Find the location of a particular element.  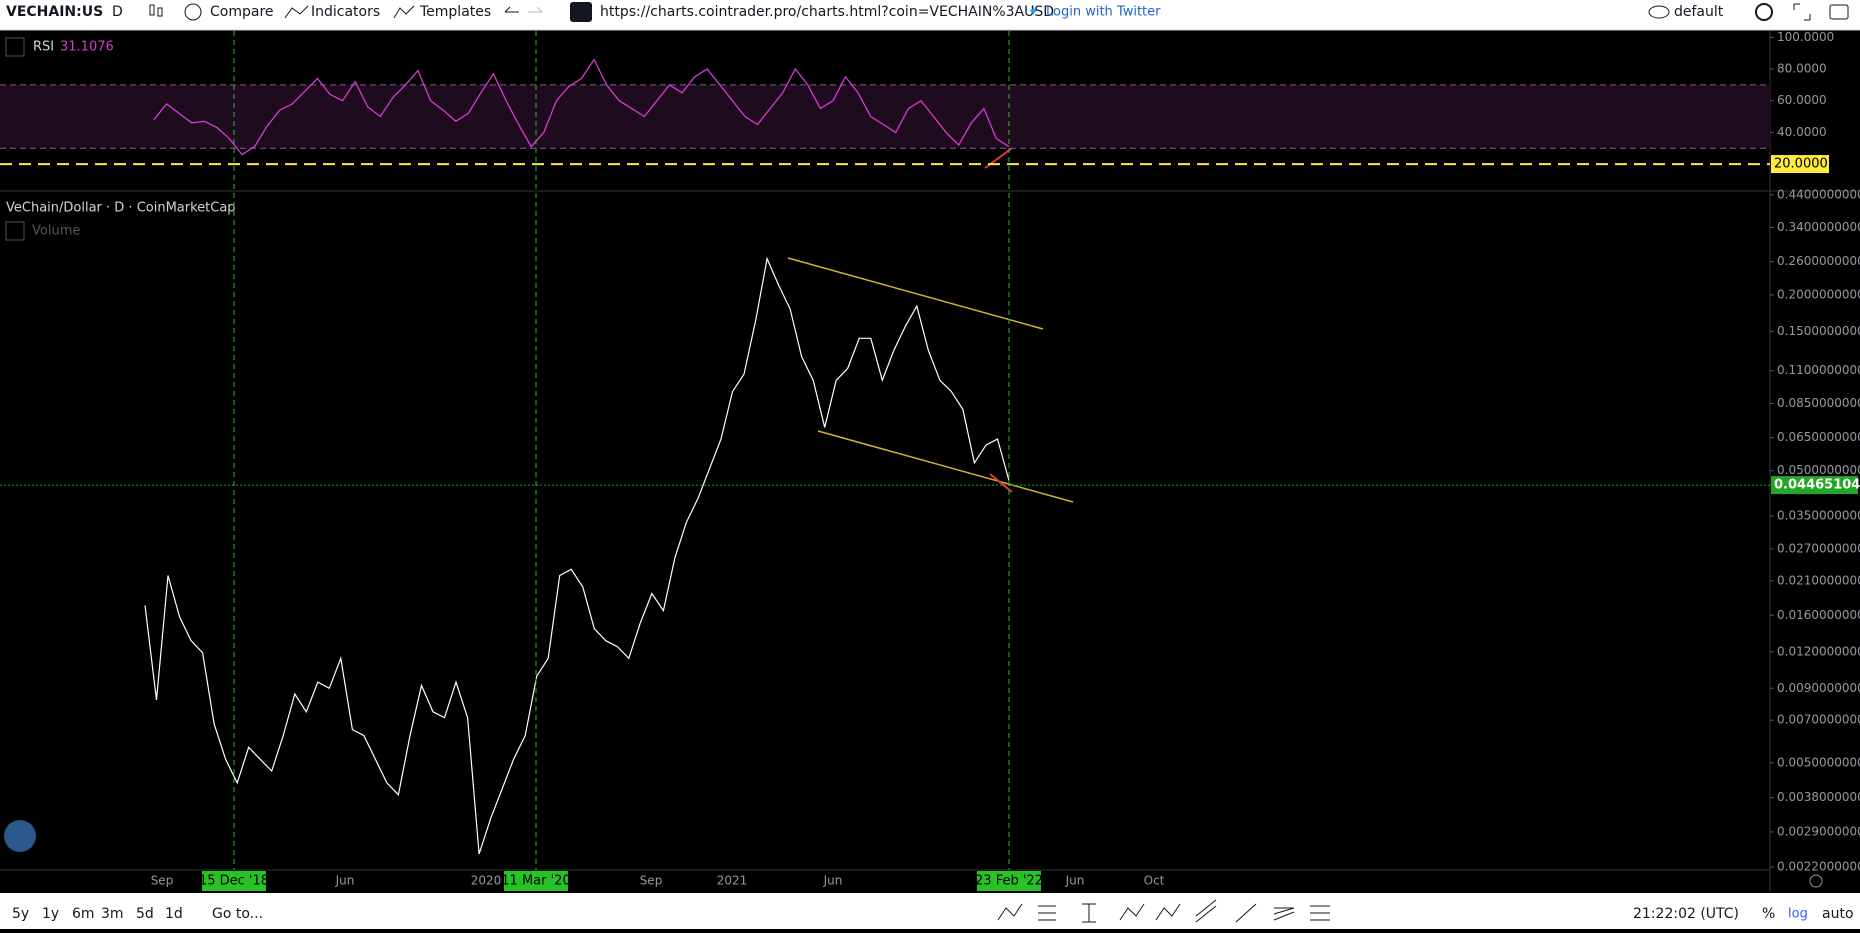

y-tick-label: 0.0850000000 is located at coordinates (1818, 403).